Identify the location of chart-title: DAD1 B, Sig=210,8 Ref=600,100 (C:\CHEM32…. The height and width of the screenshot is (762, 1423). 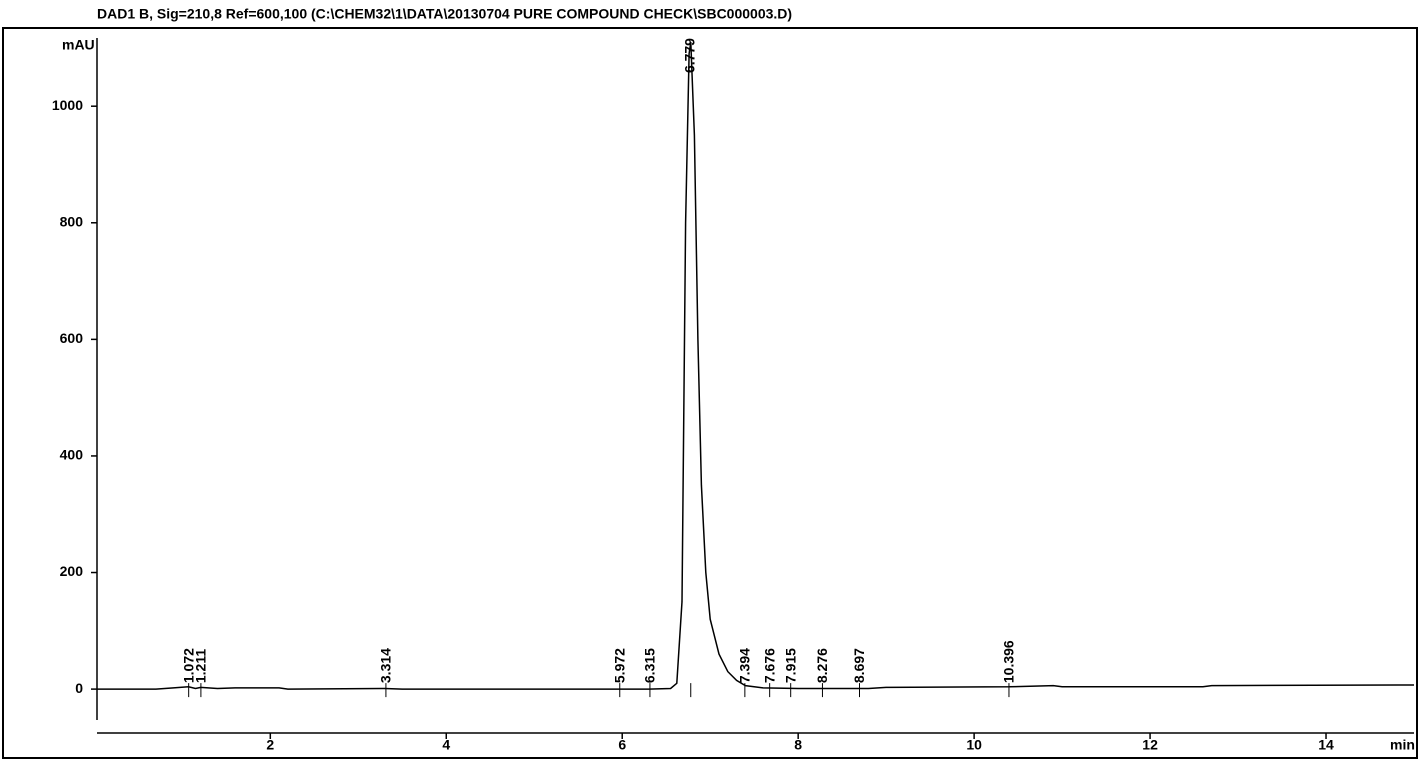
(444, 14).